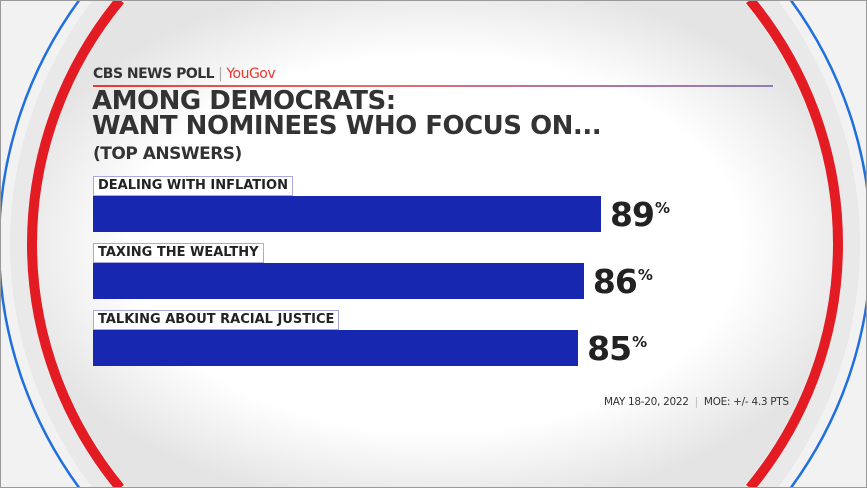 The width and height of the screenshot is (867, 488). I want to click on data-label: 85%, so click(617, 348).